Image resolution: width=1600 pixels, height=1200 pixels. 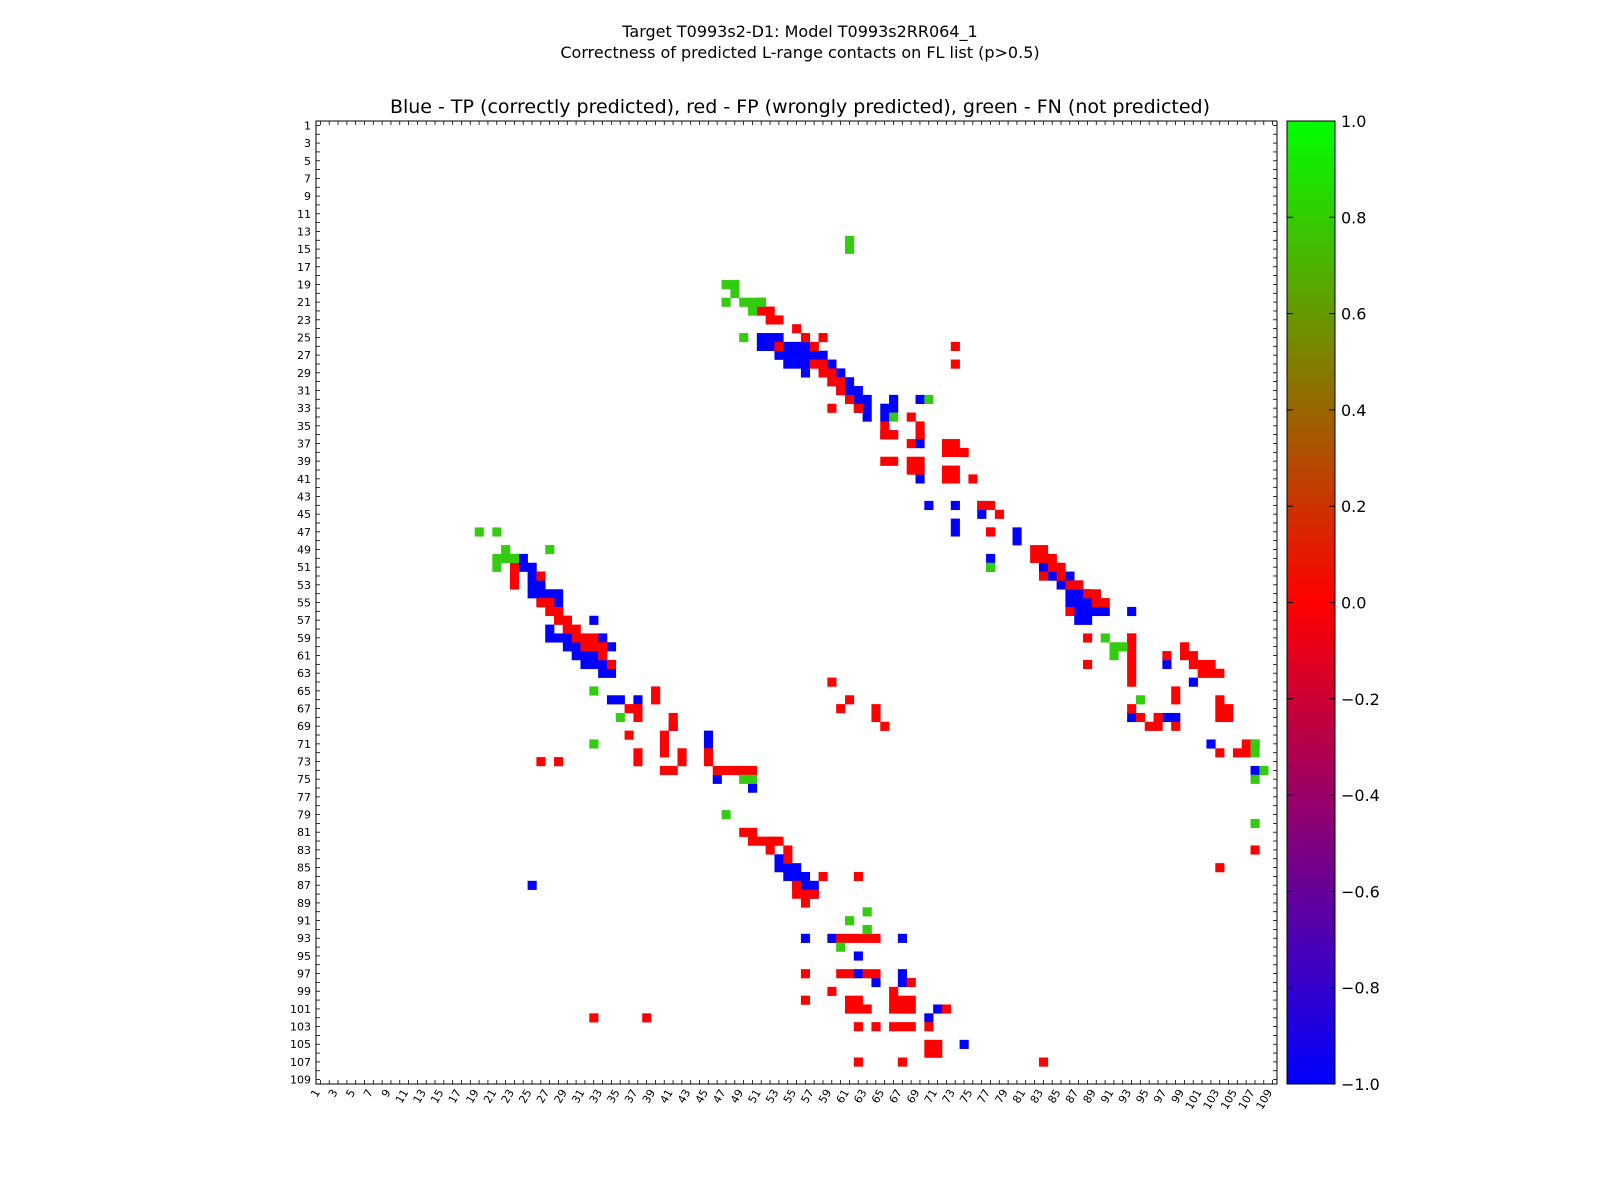 I want to click on y-tick-label: 107, so click(x=300, y=1062).